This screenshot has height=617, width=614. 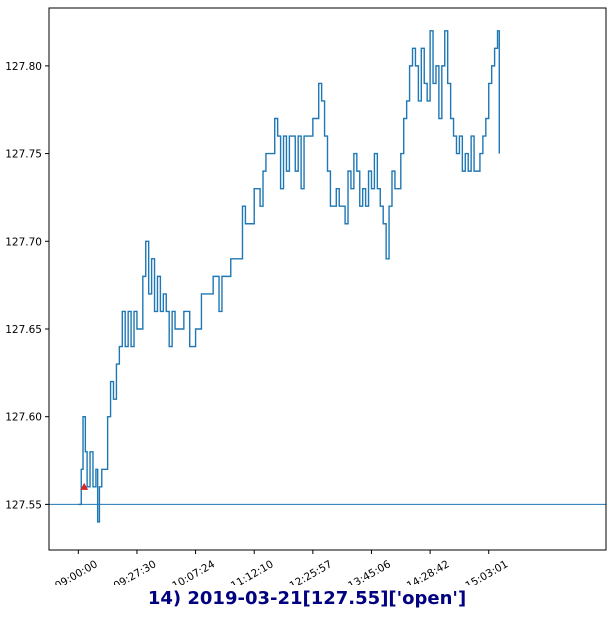 I want to click on chart-title: 14) 2019-03-21[127.55]['open'], so click(x=307, y=598).